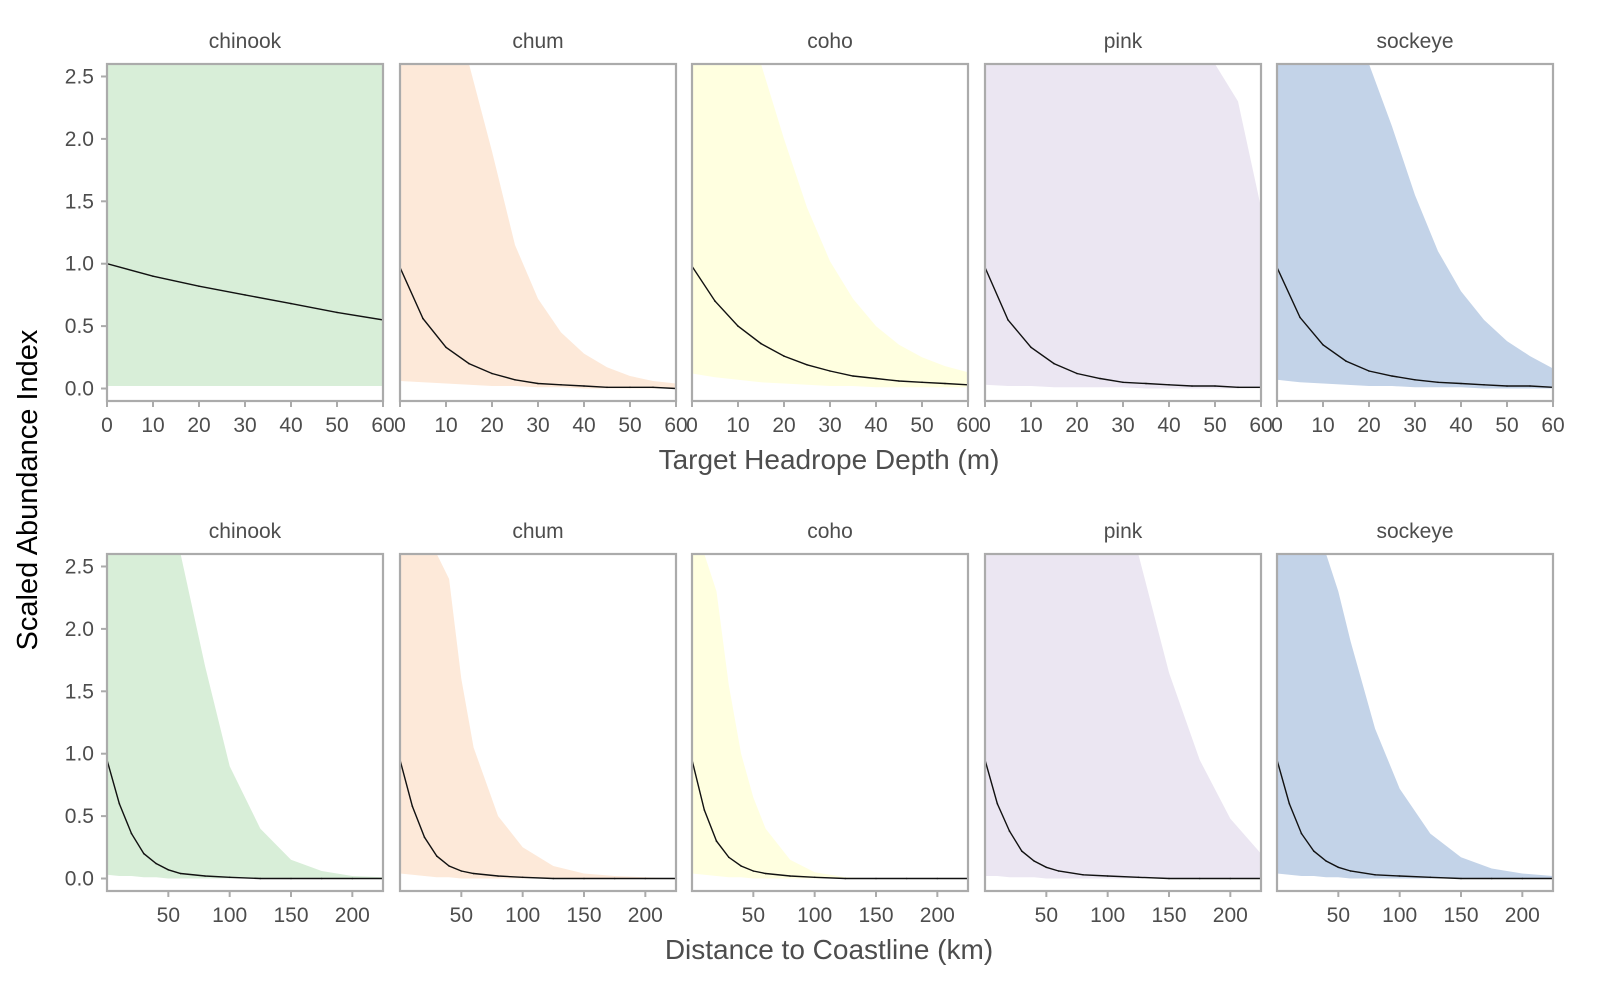  I want to click on fit-line-chinook, so click(245, 819).